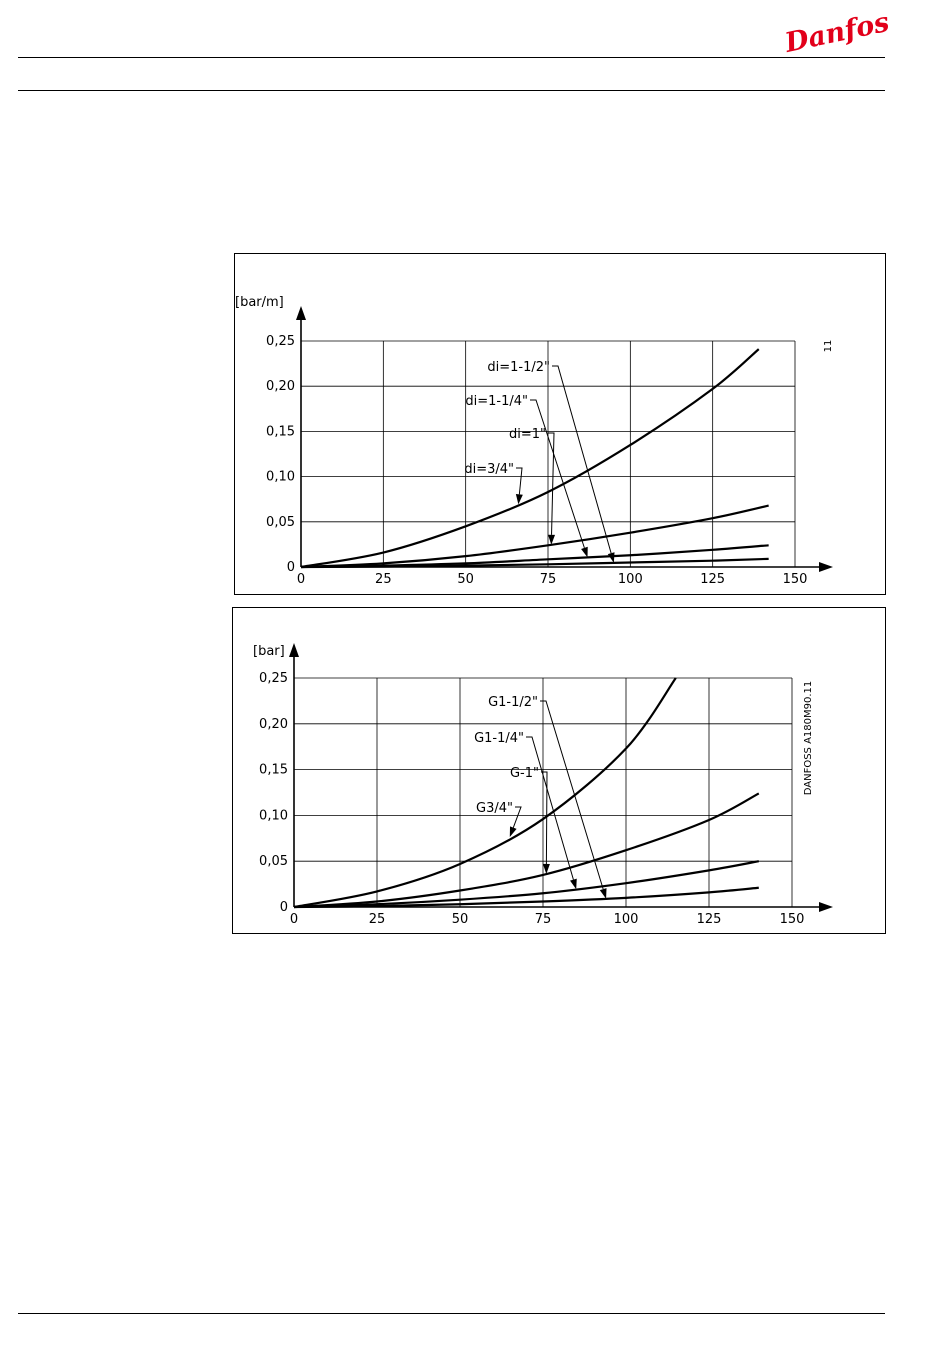 The image size is (950, 1369). I want to click on series-label: di=3/4", so click(489, 469).